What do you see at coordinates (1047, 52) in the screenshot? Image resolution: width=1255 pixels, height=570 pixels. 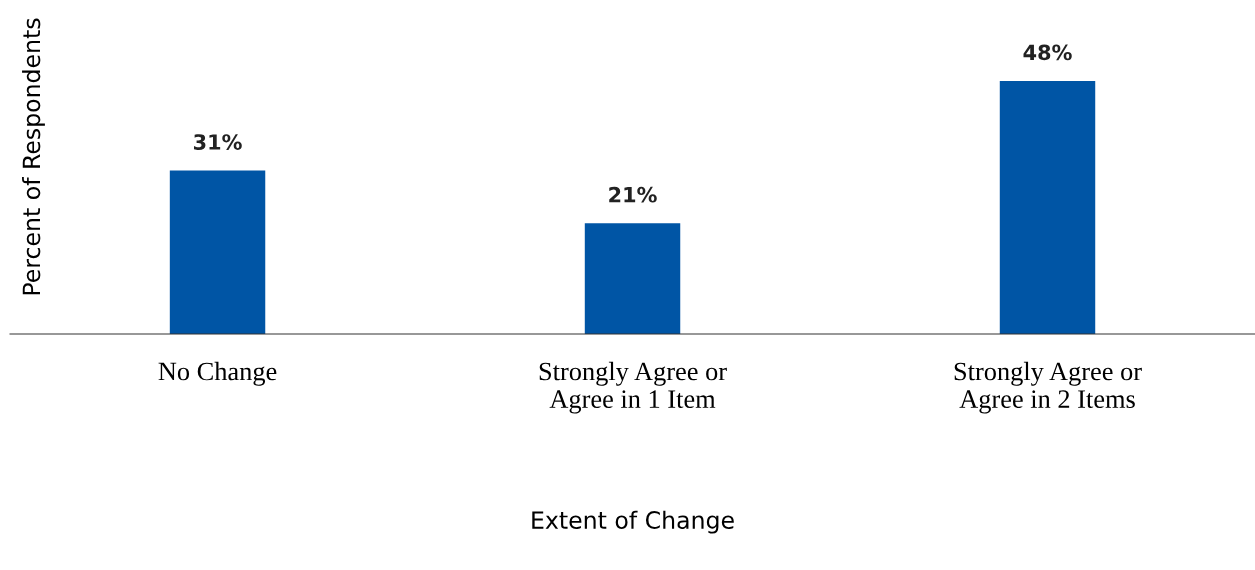 I see `data-label: 48%` at bounding box center [1047, 52].